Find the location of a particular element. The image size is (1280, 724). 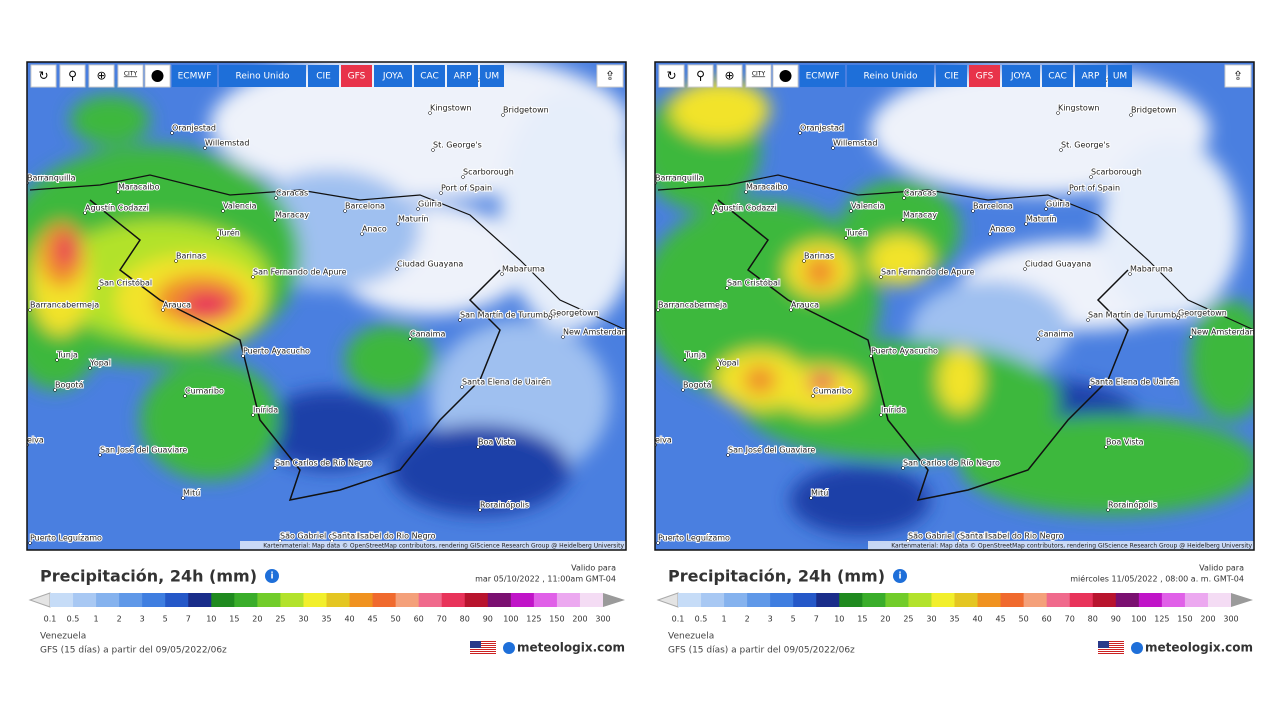

flag is located at coordinates (483, 647).